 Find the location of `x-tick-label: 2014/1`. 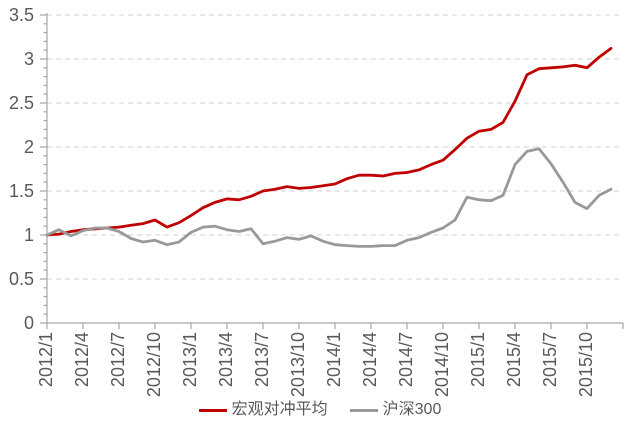

x-tick-label: 2014/1 is located at coordinates (334, 359).